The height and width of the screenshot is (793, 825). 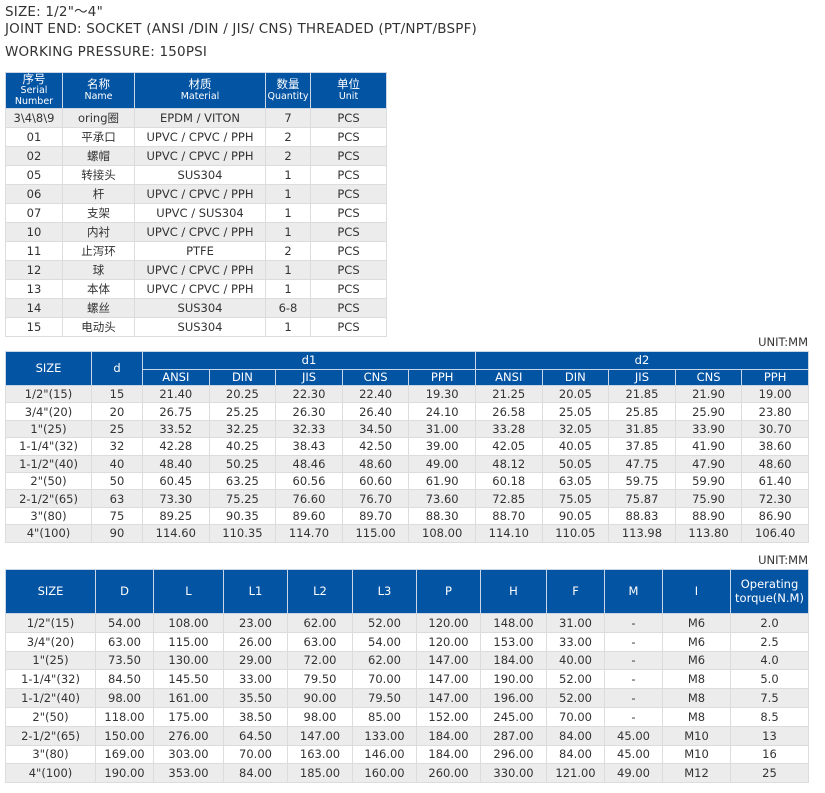 What do you see at coordinates (448, 679) in the screenshot?
I see `table-cell: 147.00` at bounding box center [448, 679].